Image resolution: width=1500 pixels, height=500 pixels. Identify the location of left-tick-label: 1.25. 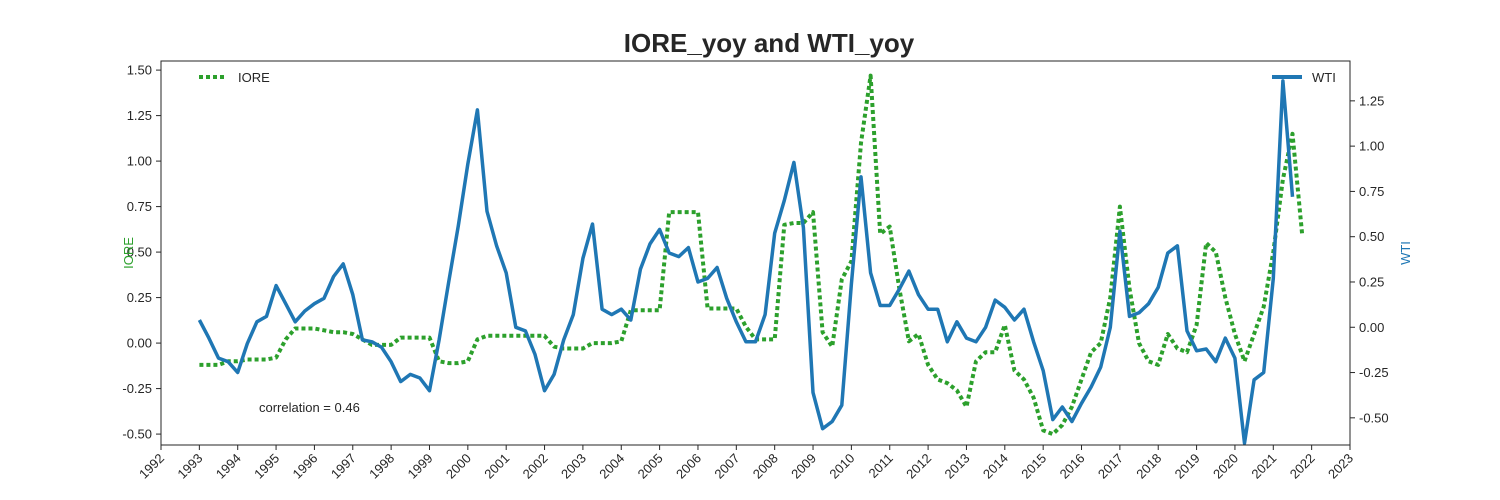
(139, 115).